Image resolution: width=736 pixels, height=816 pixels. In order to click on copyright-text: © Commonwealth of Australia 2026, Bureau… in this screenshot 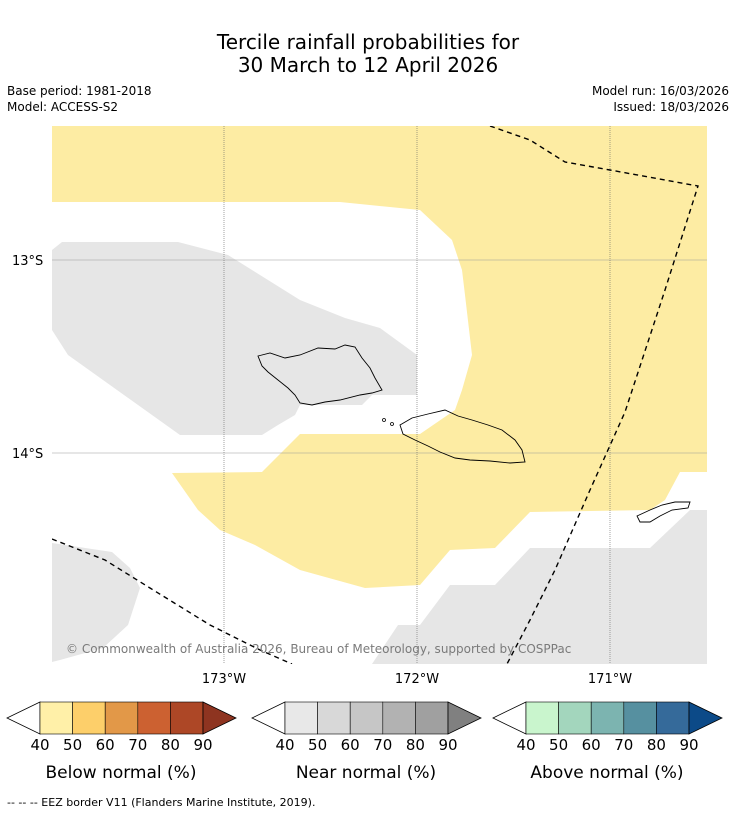, I will do `click(318, 649)`.